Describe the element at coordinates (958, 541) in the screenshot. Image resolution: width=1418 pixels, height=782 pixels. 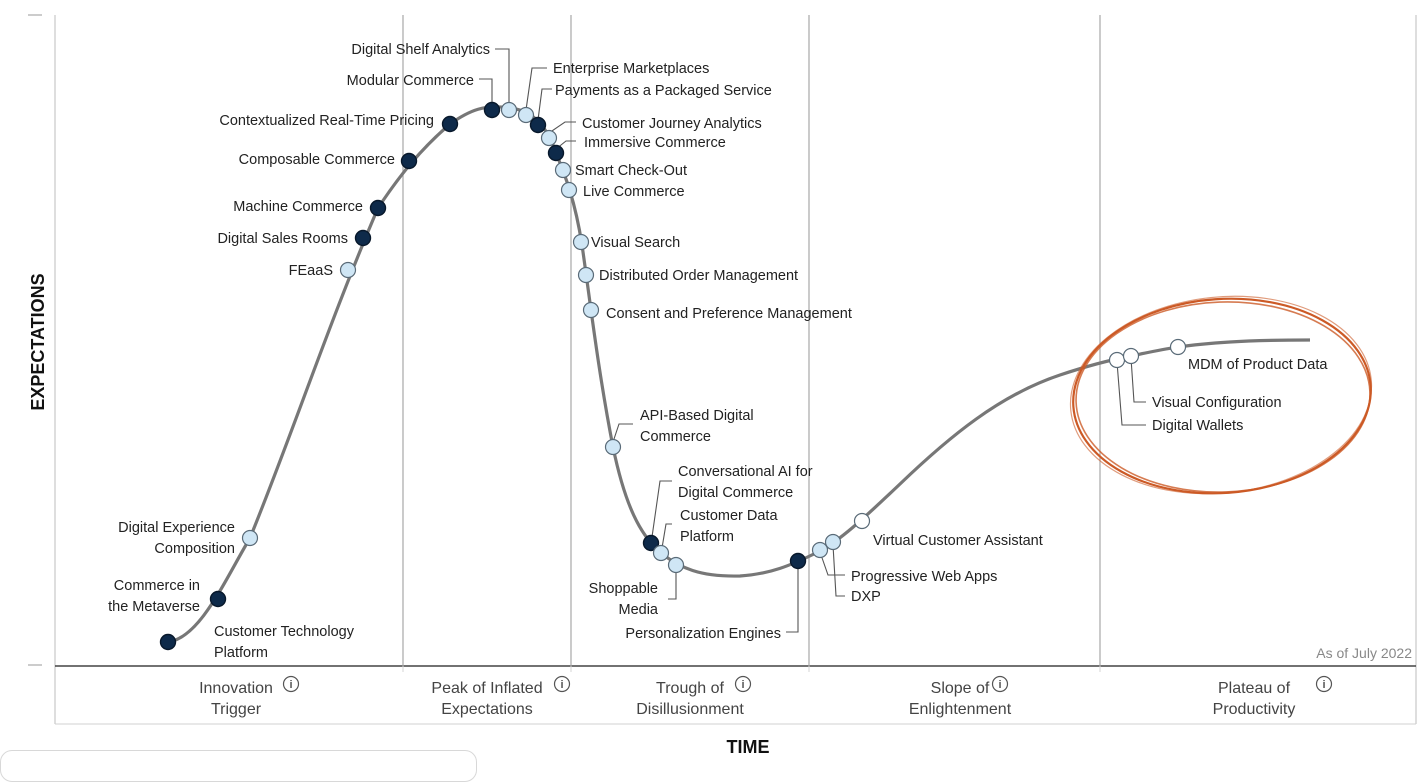
I see `label-virtual-customer-assistant: Virtual Customer Assistant` at that location.